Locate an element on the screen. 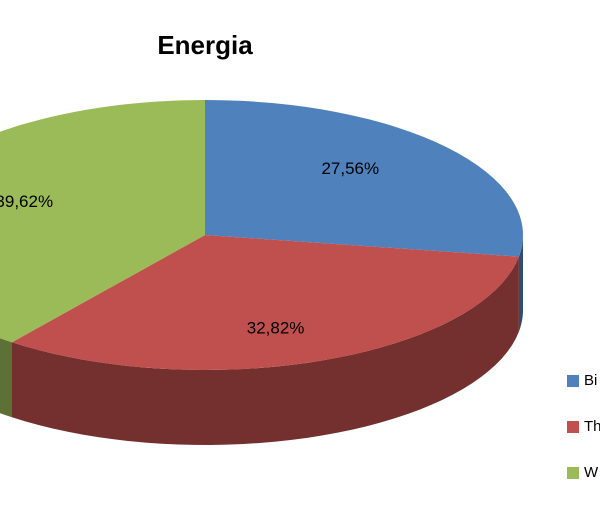 This screenshot has height=530, width=600. data-label: 39,62% is located at coordinates (26, 201).